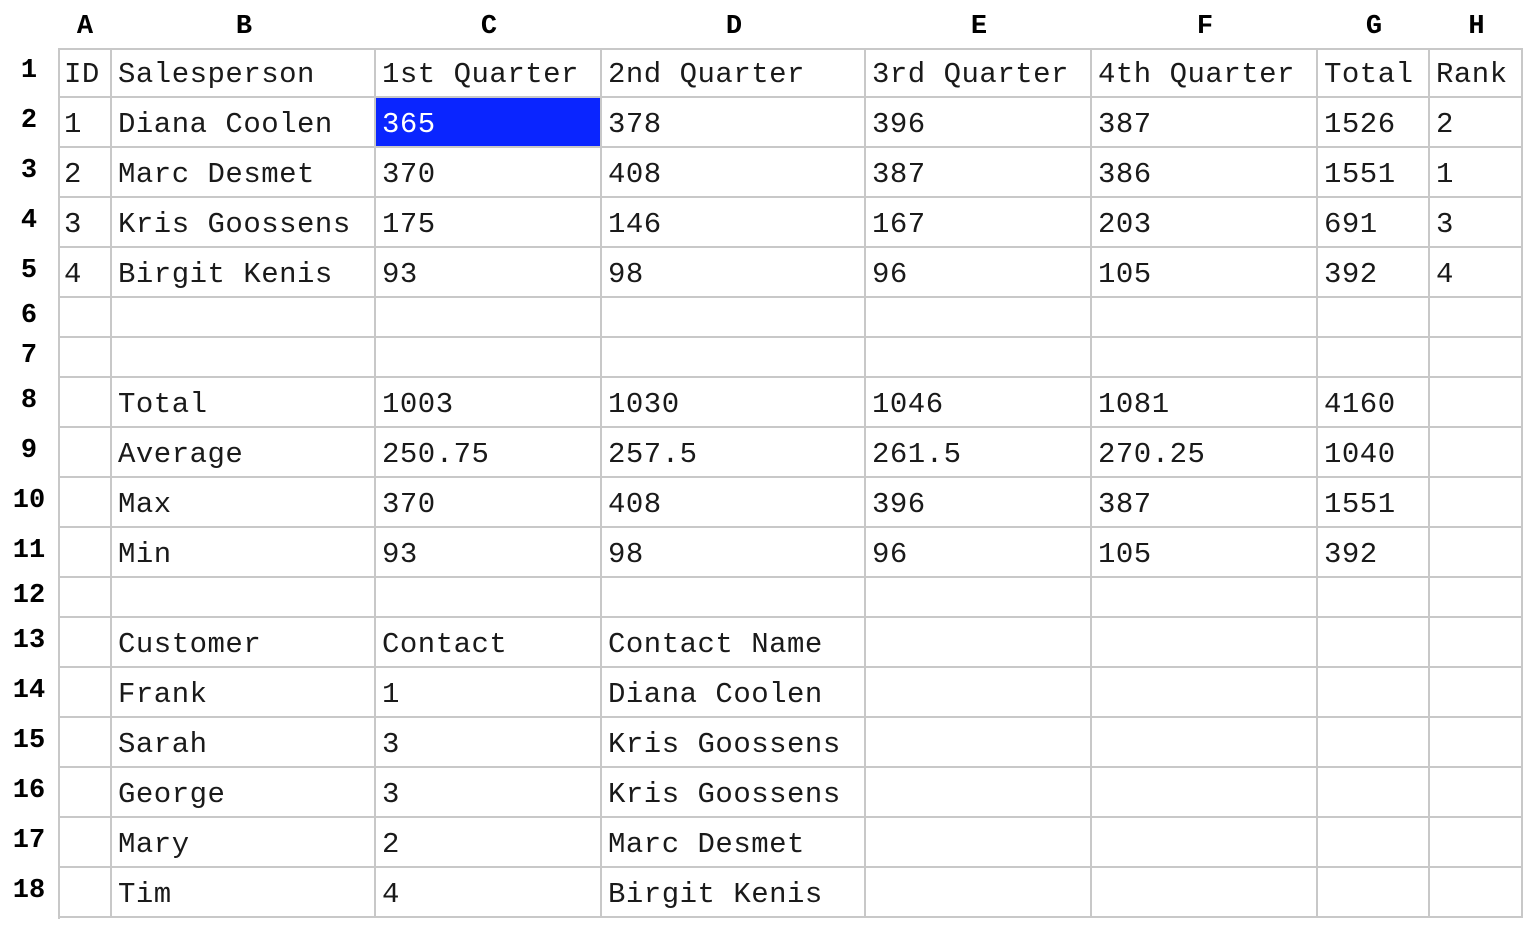 This screenshot has width=1538, height=938. I want to click on column-header-a: A, so click(85, 27).